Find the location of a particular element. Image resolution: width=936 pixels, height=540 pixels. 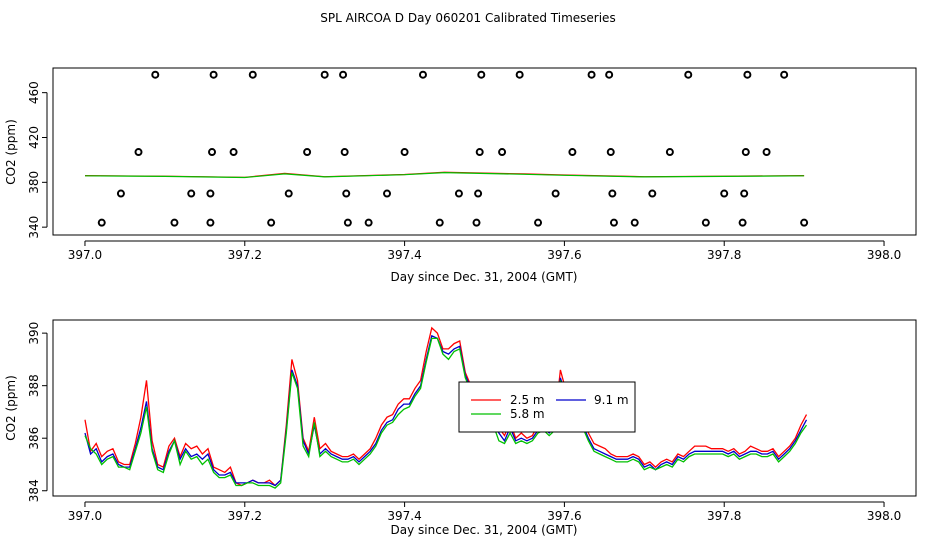

y-axis: 384 386 388 390 is located at coordinates (37, 412).